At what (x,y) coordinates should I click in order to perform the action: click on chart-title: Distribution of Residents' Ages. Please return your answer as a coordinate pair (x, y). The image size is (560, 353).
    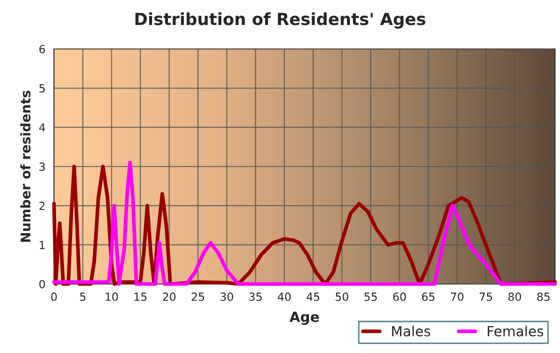
    Looking at the image, I should click on (280, 20).